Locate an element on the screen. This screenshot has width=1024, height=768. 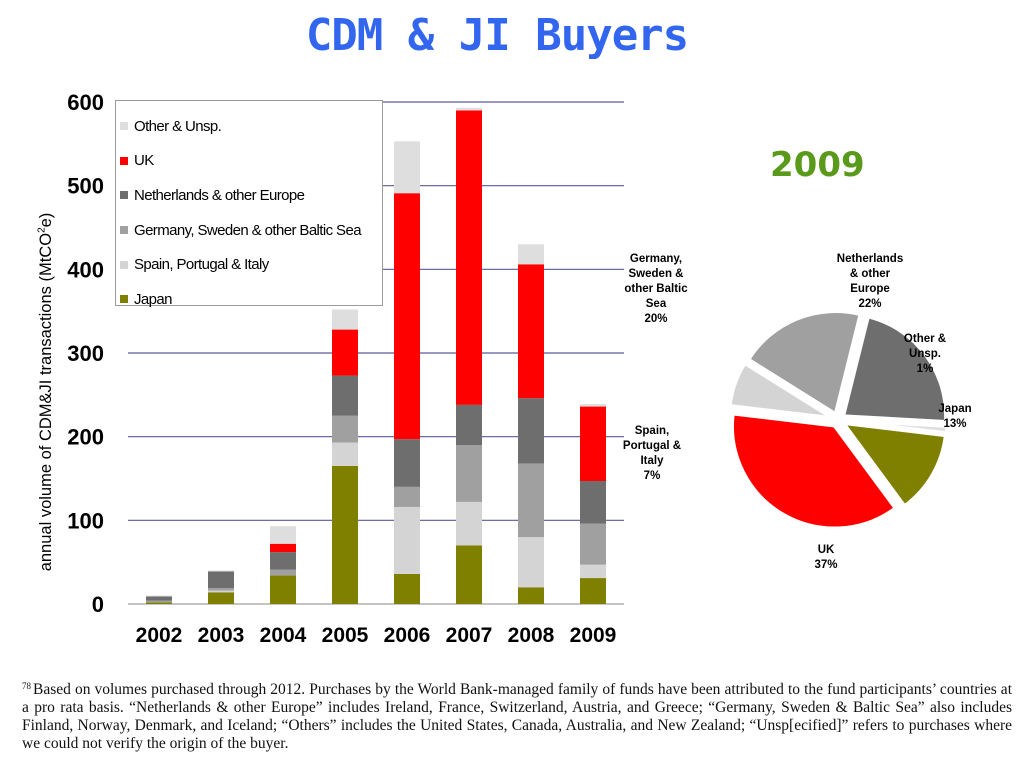
legend-item-uk: UK is located at coordinates (251, 161).